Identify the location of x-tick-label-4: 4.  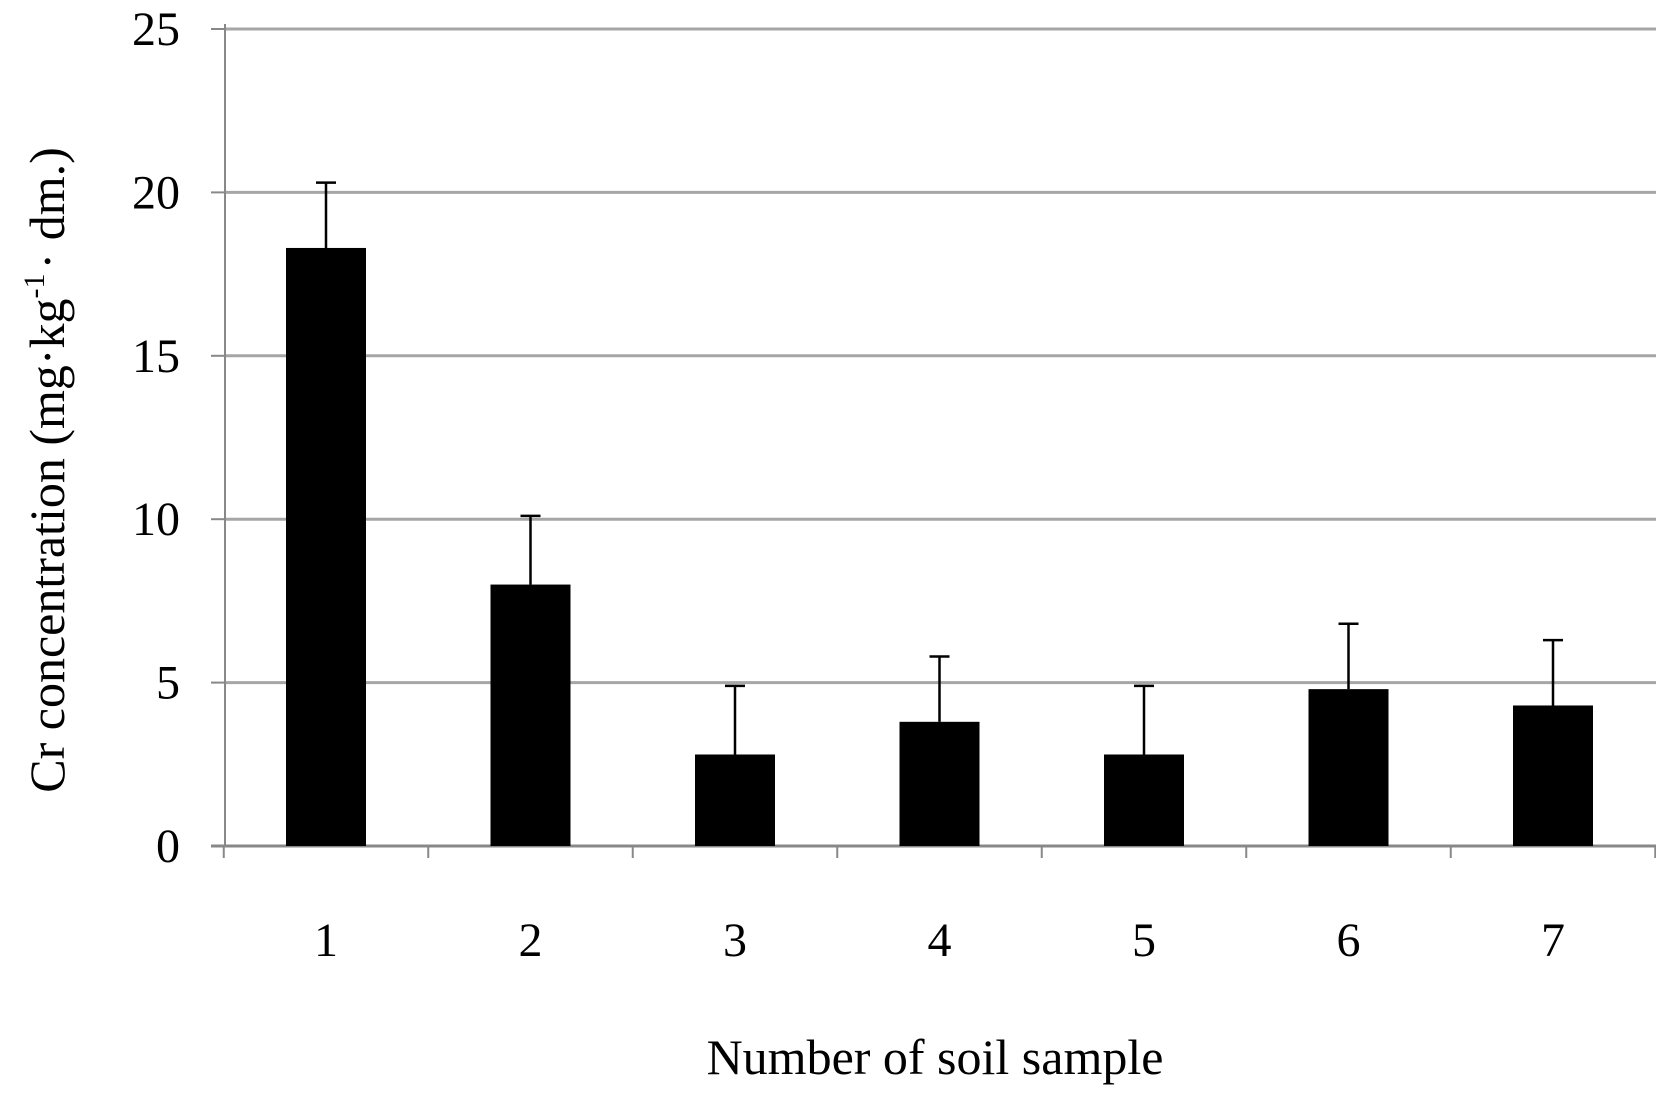
(940, 940).